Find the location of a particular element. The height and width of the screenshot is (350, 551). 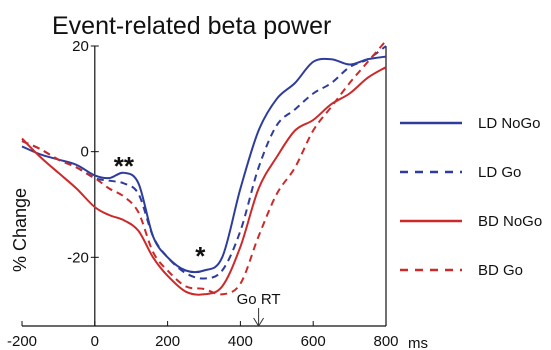

significance-marker: ** is located at coordinates (124, 166).